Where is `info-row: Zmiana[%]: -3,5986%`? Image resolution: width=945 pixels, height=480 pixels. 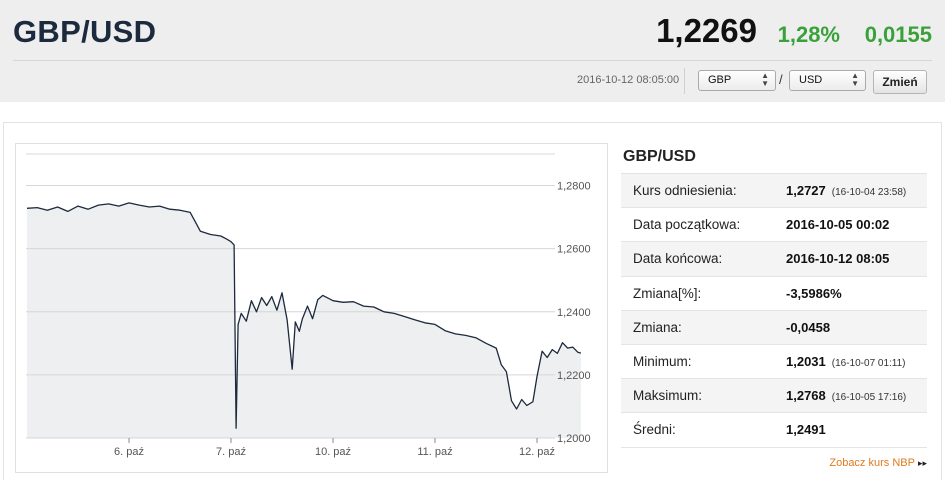
info-row: Zmiana[%]: -3,5986% is located at coordinates (774, 294).